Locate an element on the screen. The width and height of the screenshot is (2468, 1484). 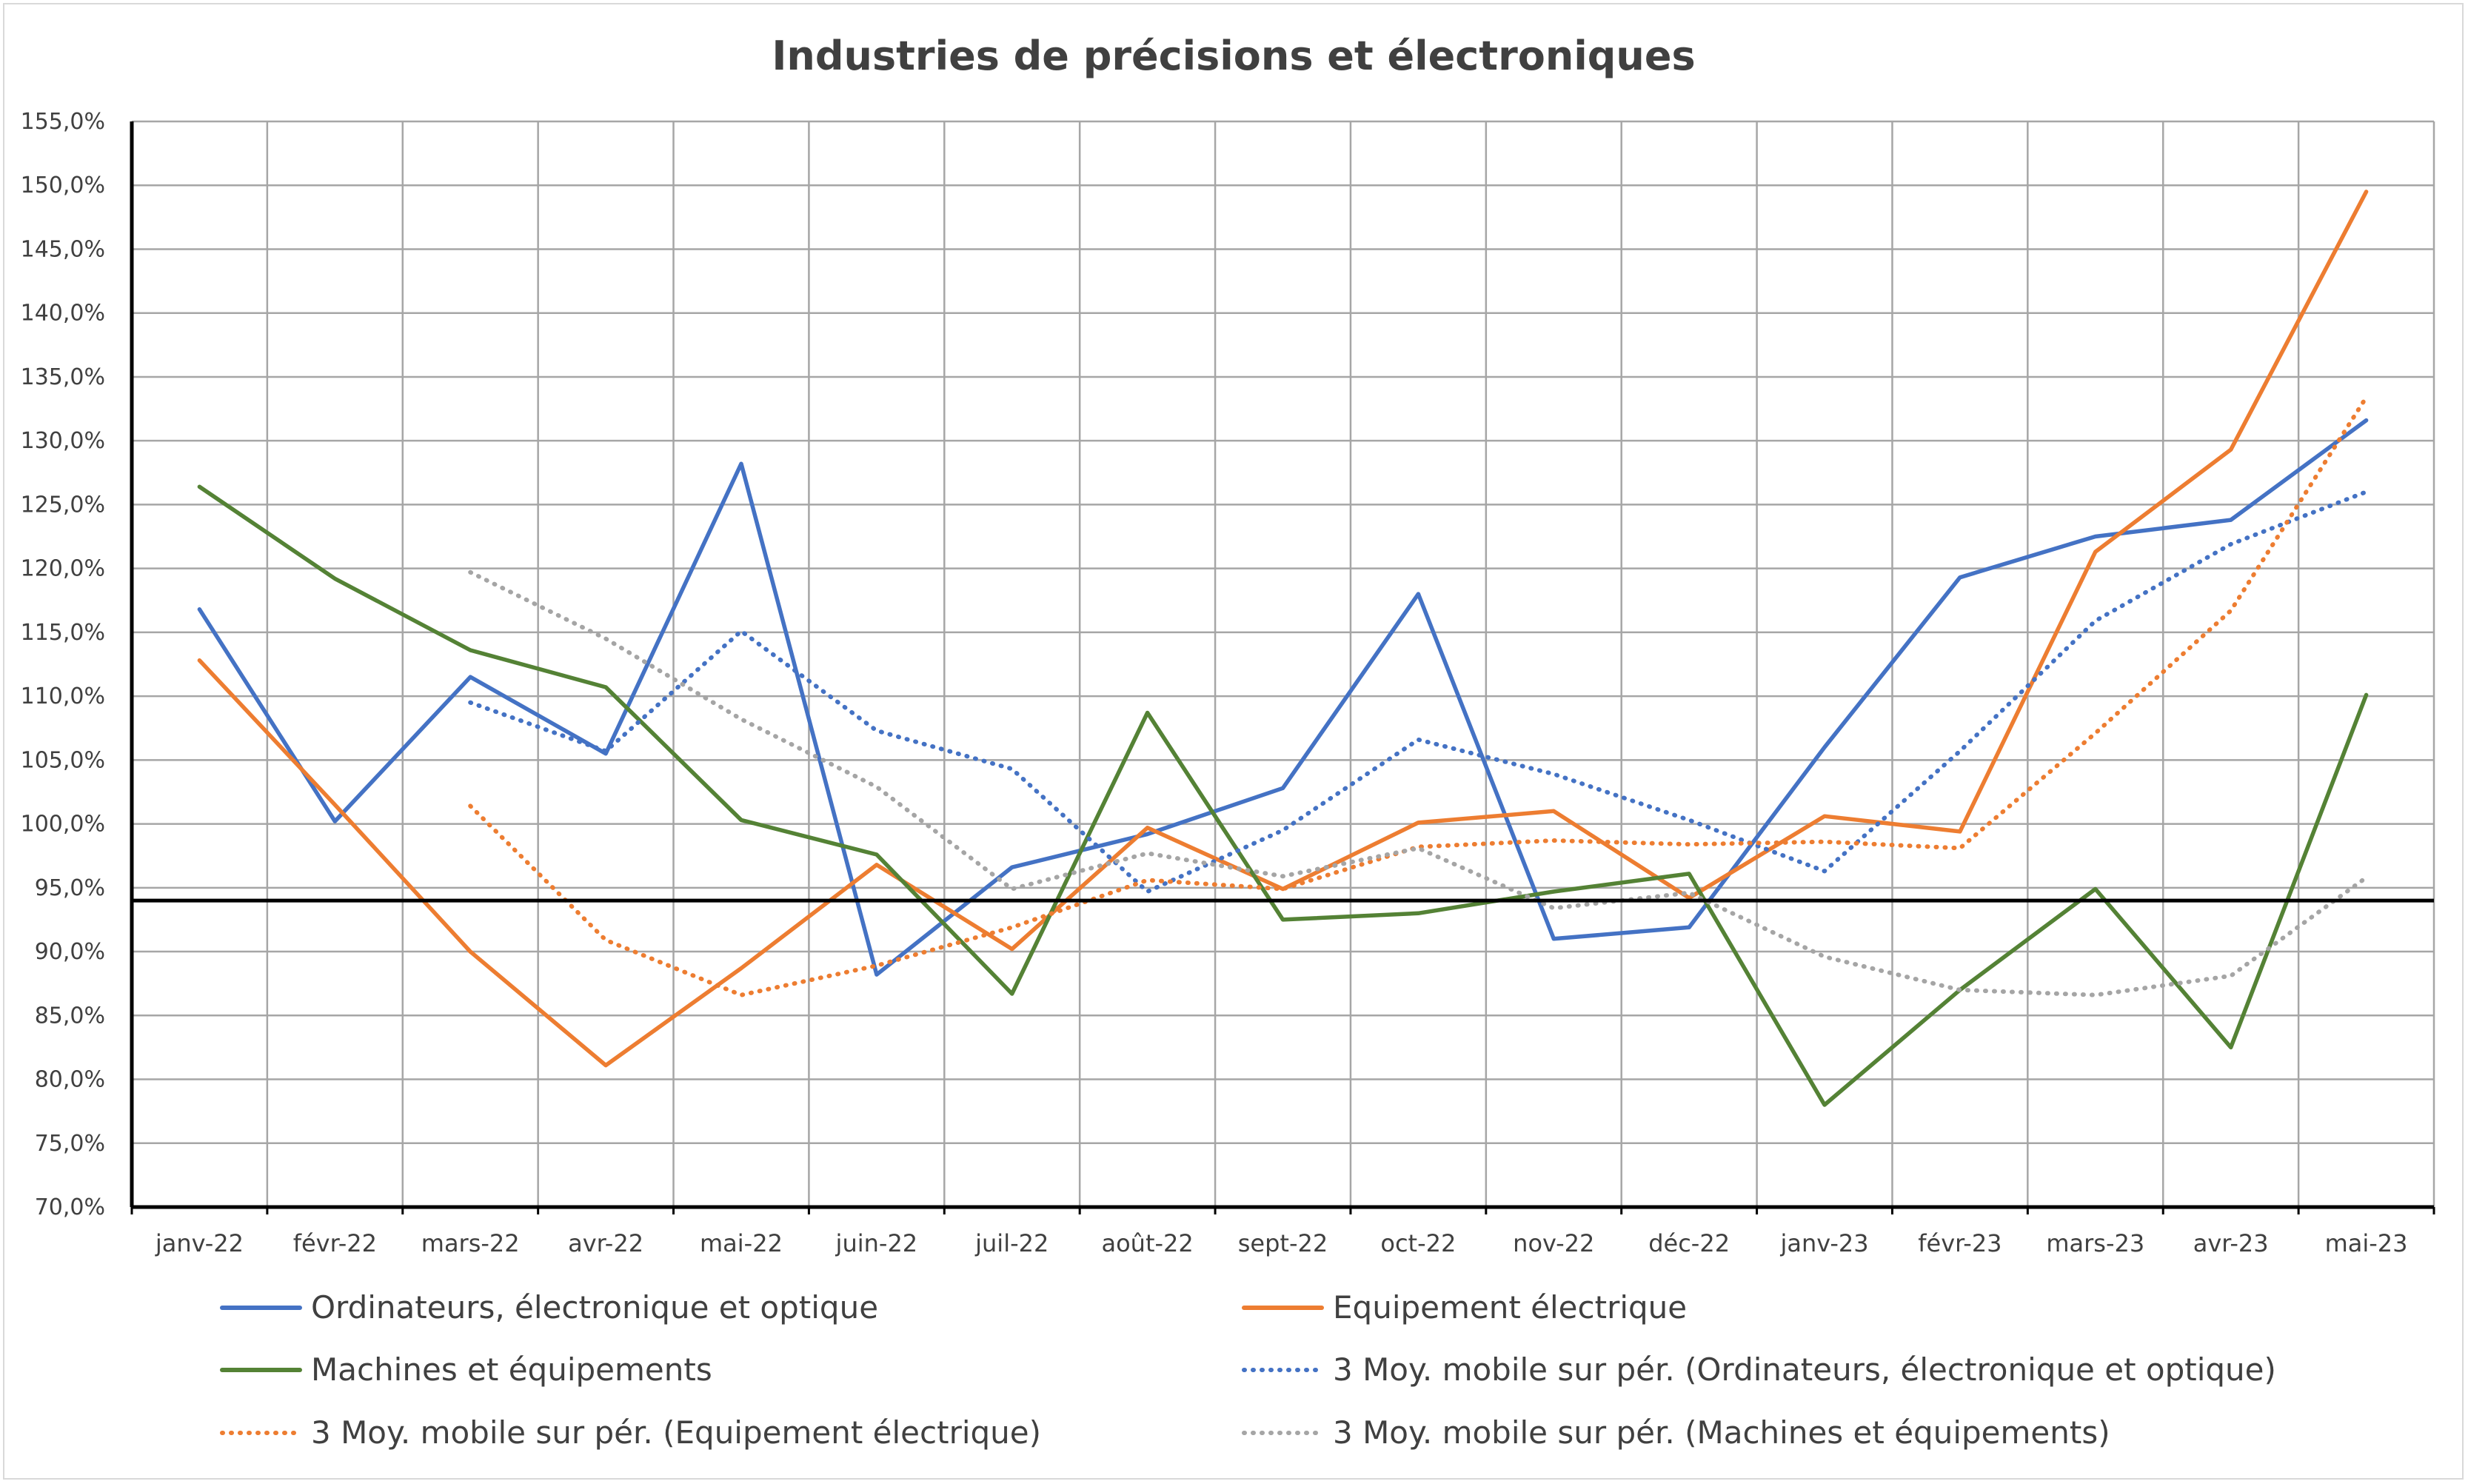
x-tick-label: janv-22 is located at coordinates (199, 1243).